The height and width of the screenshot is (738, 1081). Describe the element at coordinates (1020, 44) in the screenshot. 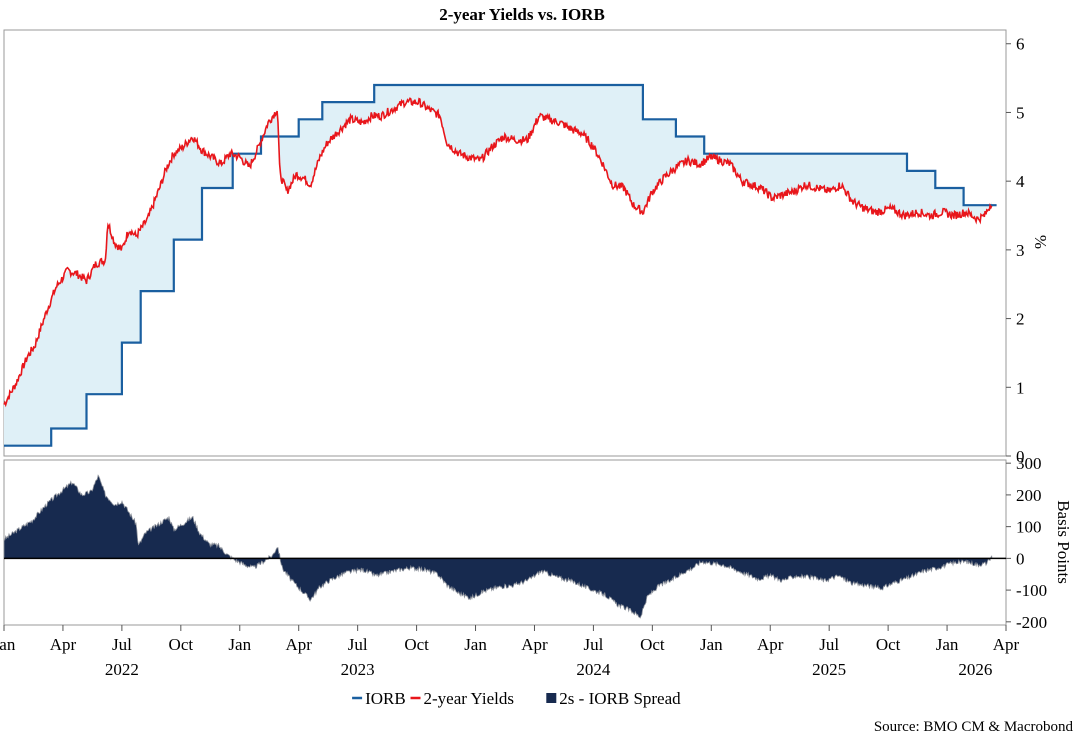

I see `top-ytick-label: 6` at that location.